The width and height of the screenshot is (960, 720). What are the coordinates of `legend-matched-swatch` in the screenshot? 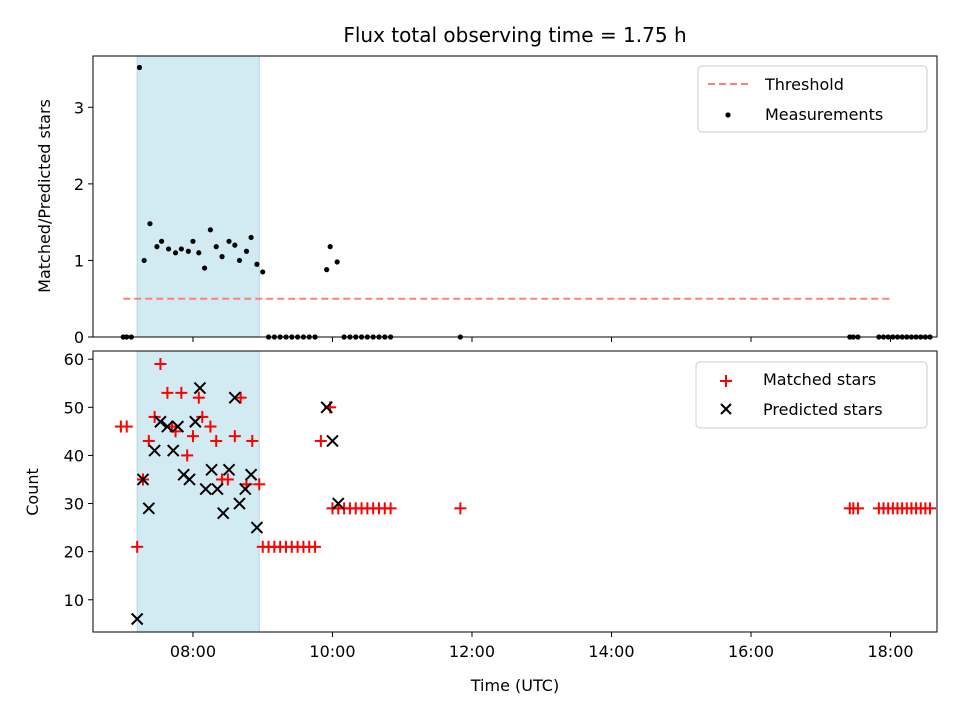 It's located at (726, 381).